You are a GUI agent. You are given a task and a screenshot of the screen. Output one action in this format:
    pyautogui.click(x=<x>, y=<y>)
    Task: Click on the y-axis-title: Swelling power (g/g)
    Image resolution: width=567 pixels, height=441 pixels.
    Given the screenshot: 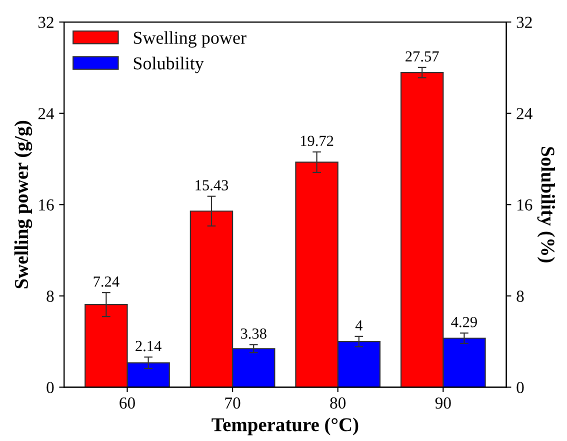 What is the action you would take?
    pyautogui.click(x=23, y=204)
    